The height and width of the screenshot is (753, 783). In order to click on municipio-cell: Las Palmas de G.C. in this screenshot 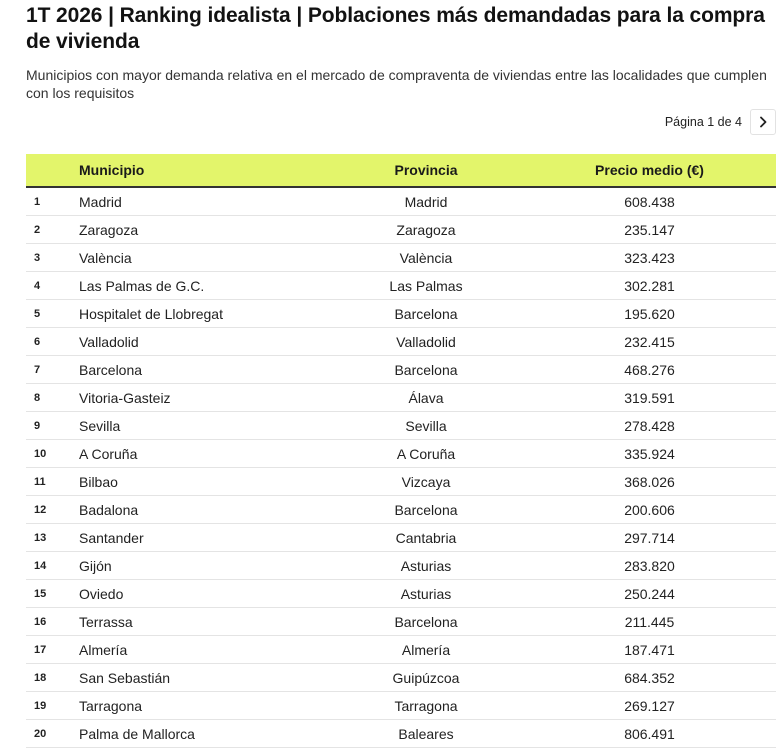, I will do `click(142, 285)`.